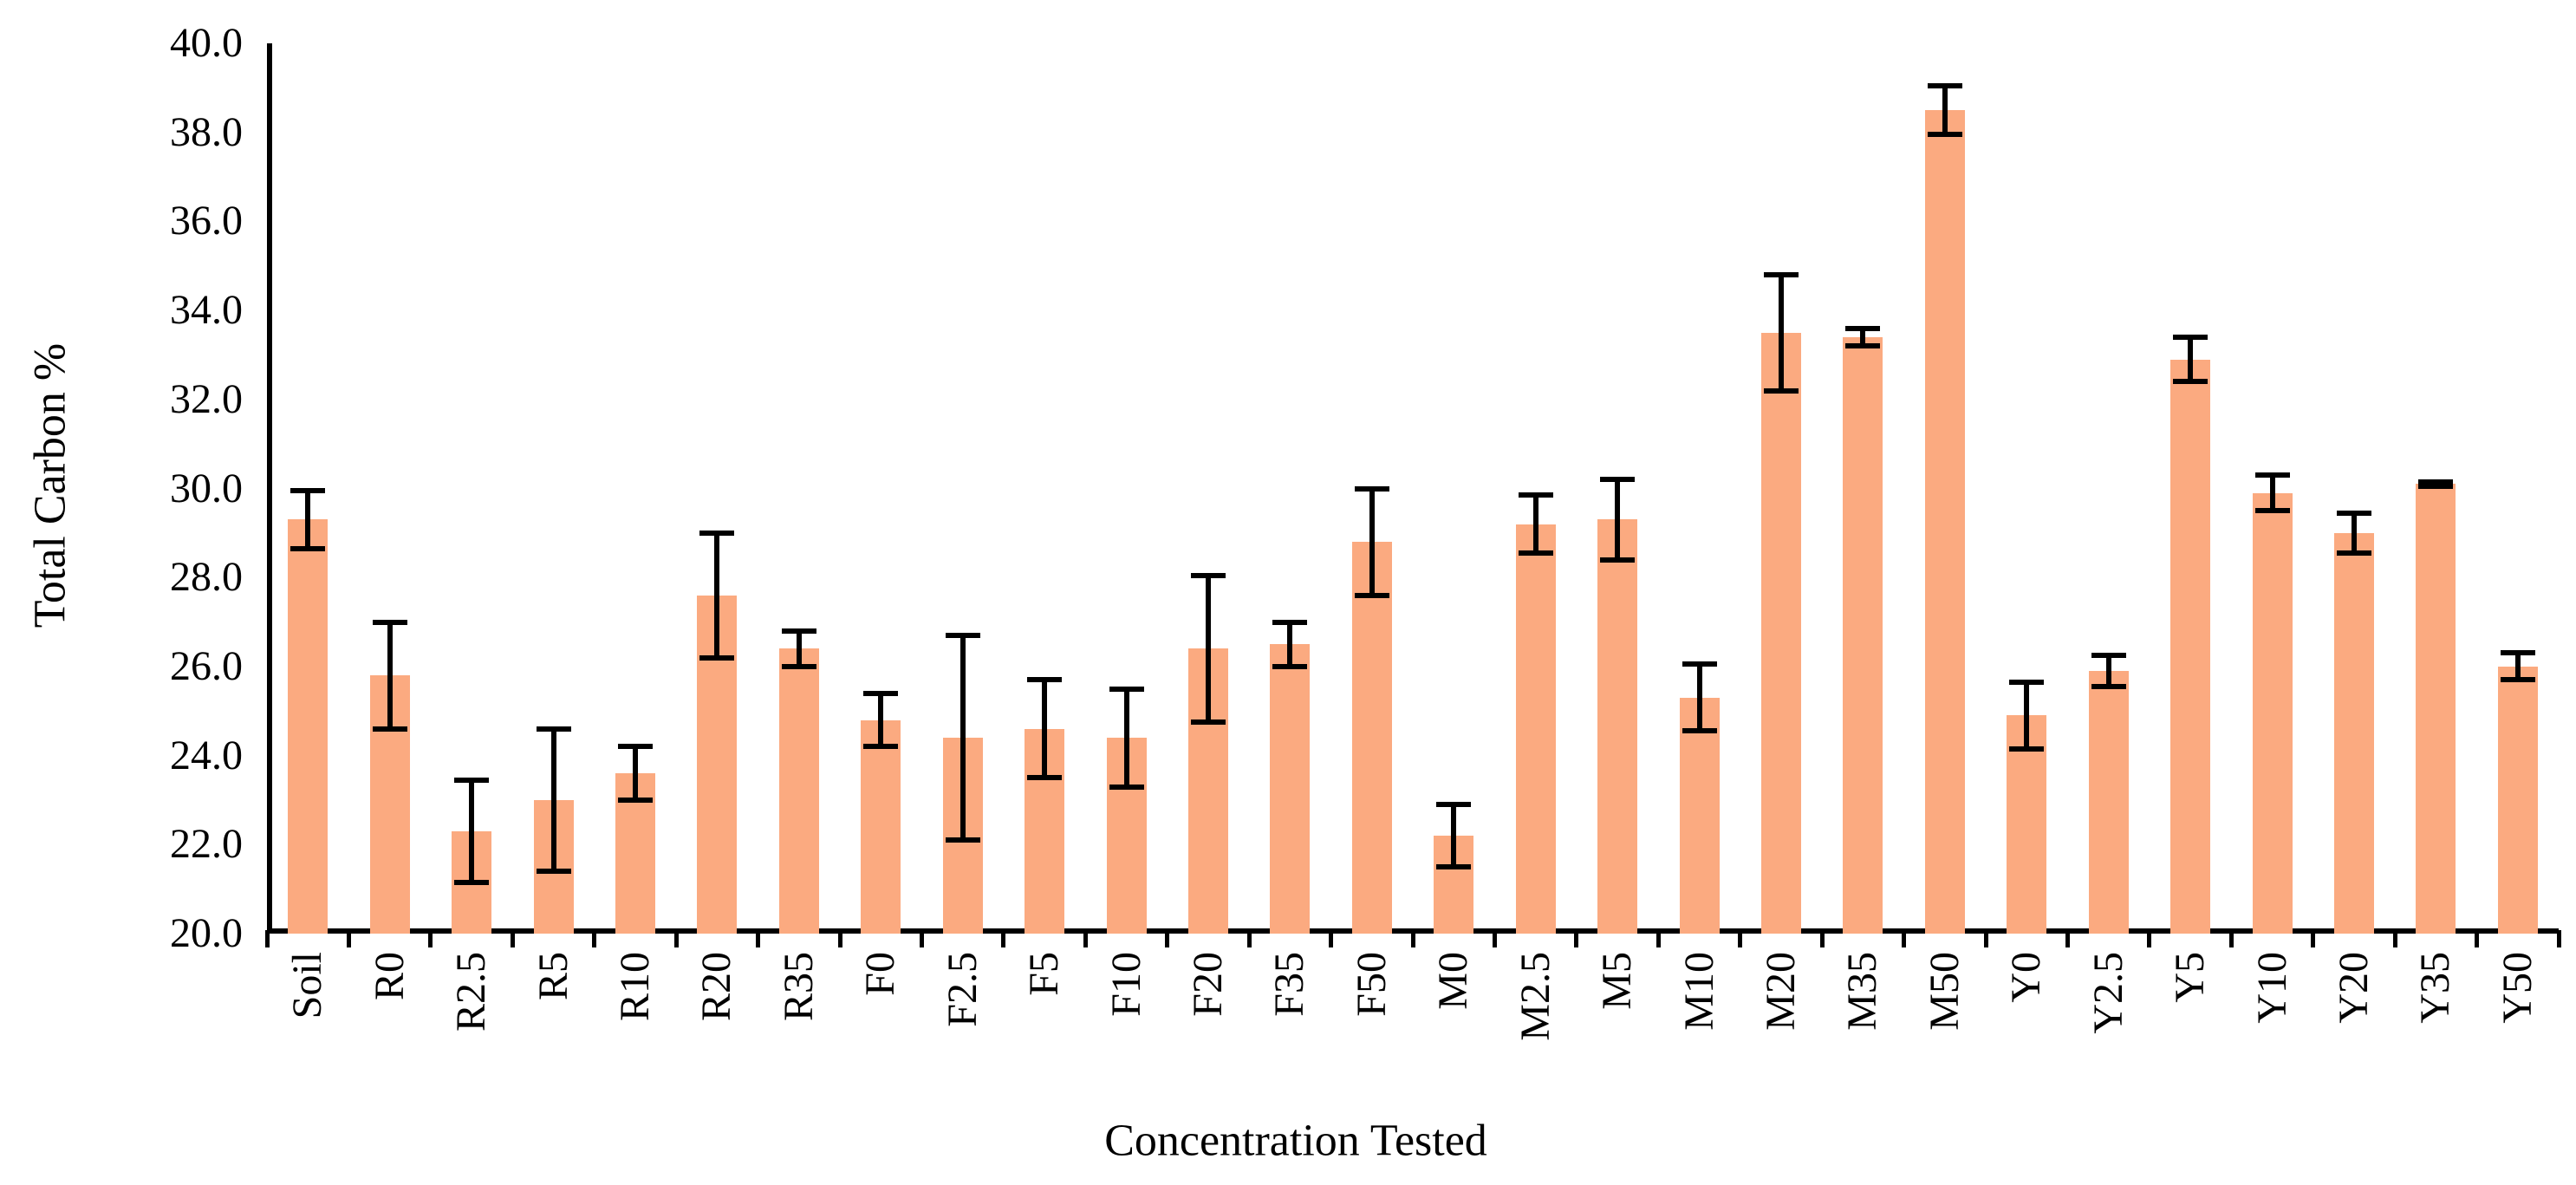  What do you see at coordinates (553, 976) in the screenshot?
I see `x-category-label: R5` at bounding box center [553, 976].